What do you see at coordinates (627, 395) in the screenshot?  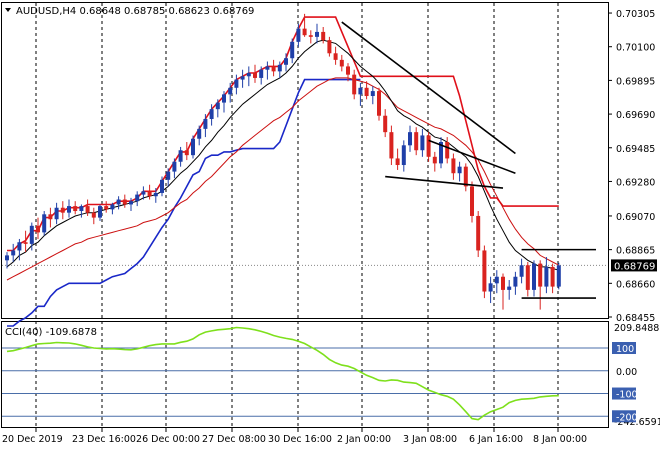 I see `cci-level-label: -100` at bounding box center [627, 395].